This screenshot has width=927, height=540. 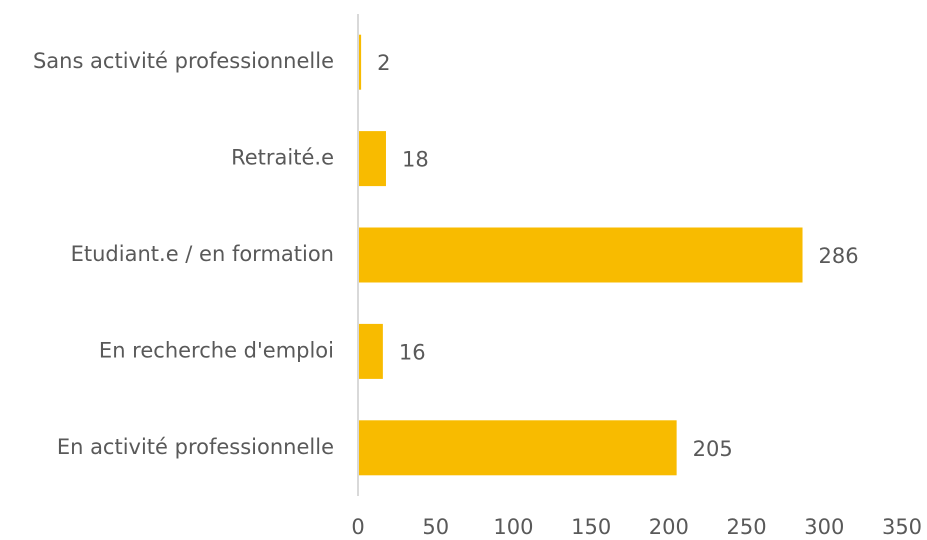 What do you see at coordinates (713, 449) in the screenshot?
I see `data-label: 205` at bounding box center [713, 449].